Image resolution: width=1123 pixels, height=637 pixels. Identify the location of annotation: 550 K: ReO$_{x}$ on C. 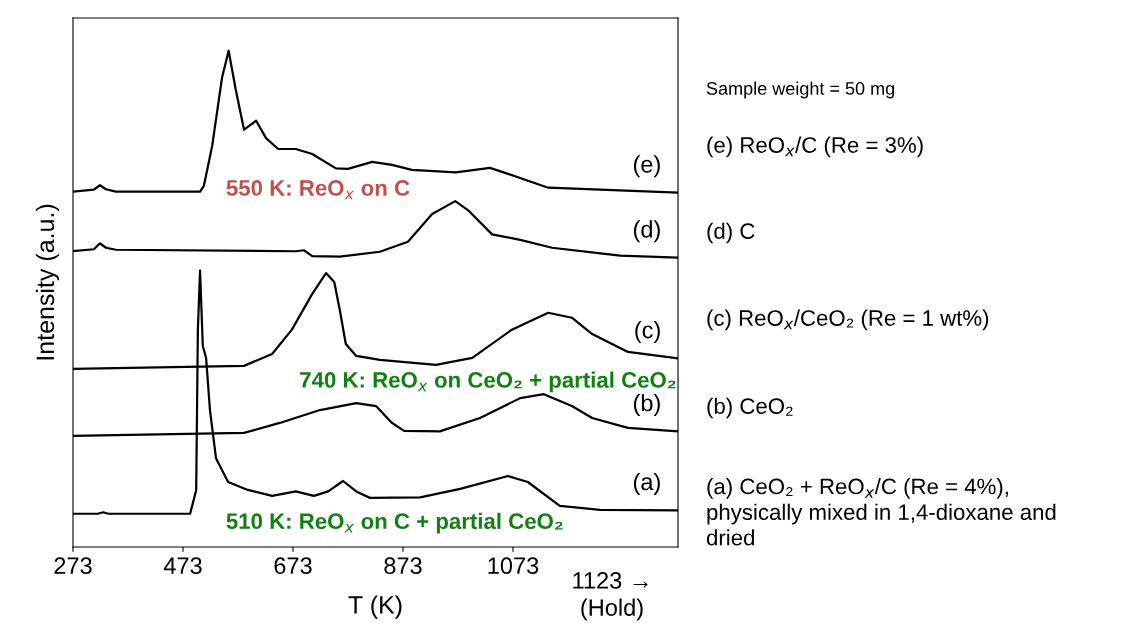
(318, 190).